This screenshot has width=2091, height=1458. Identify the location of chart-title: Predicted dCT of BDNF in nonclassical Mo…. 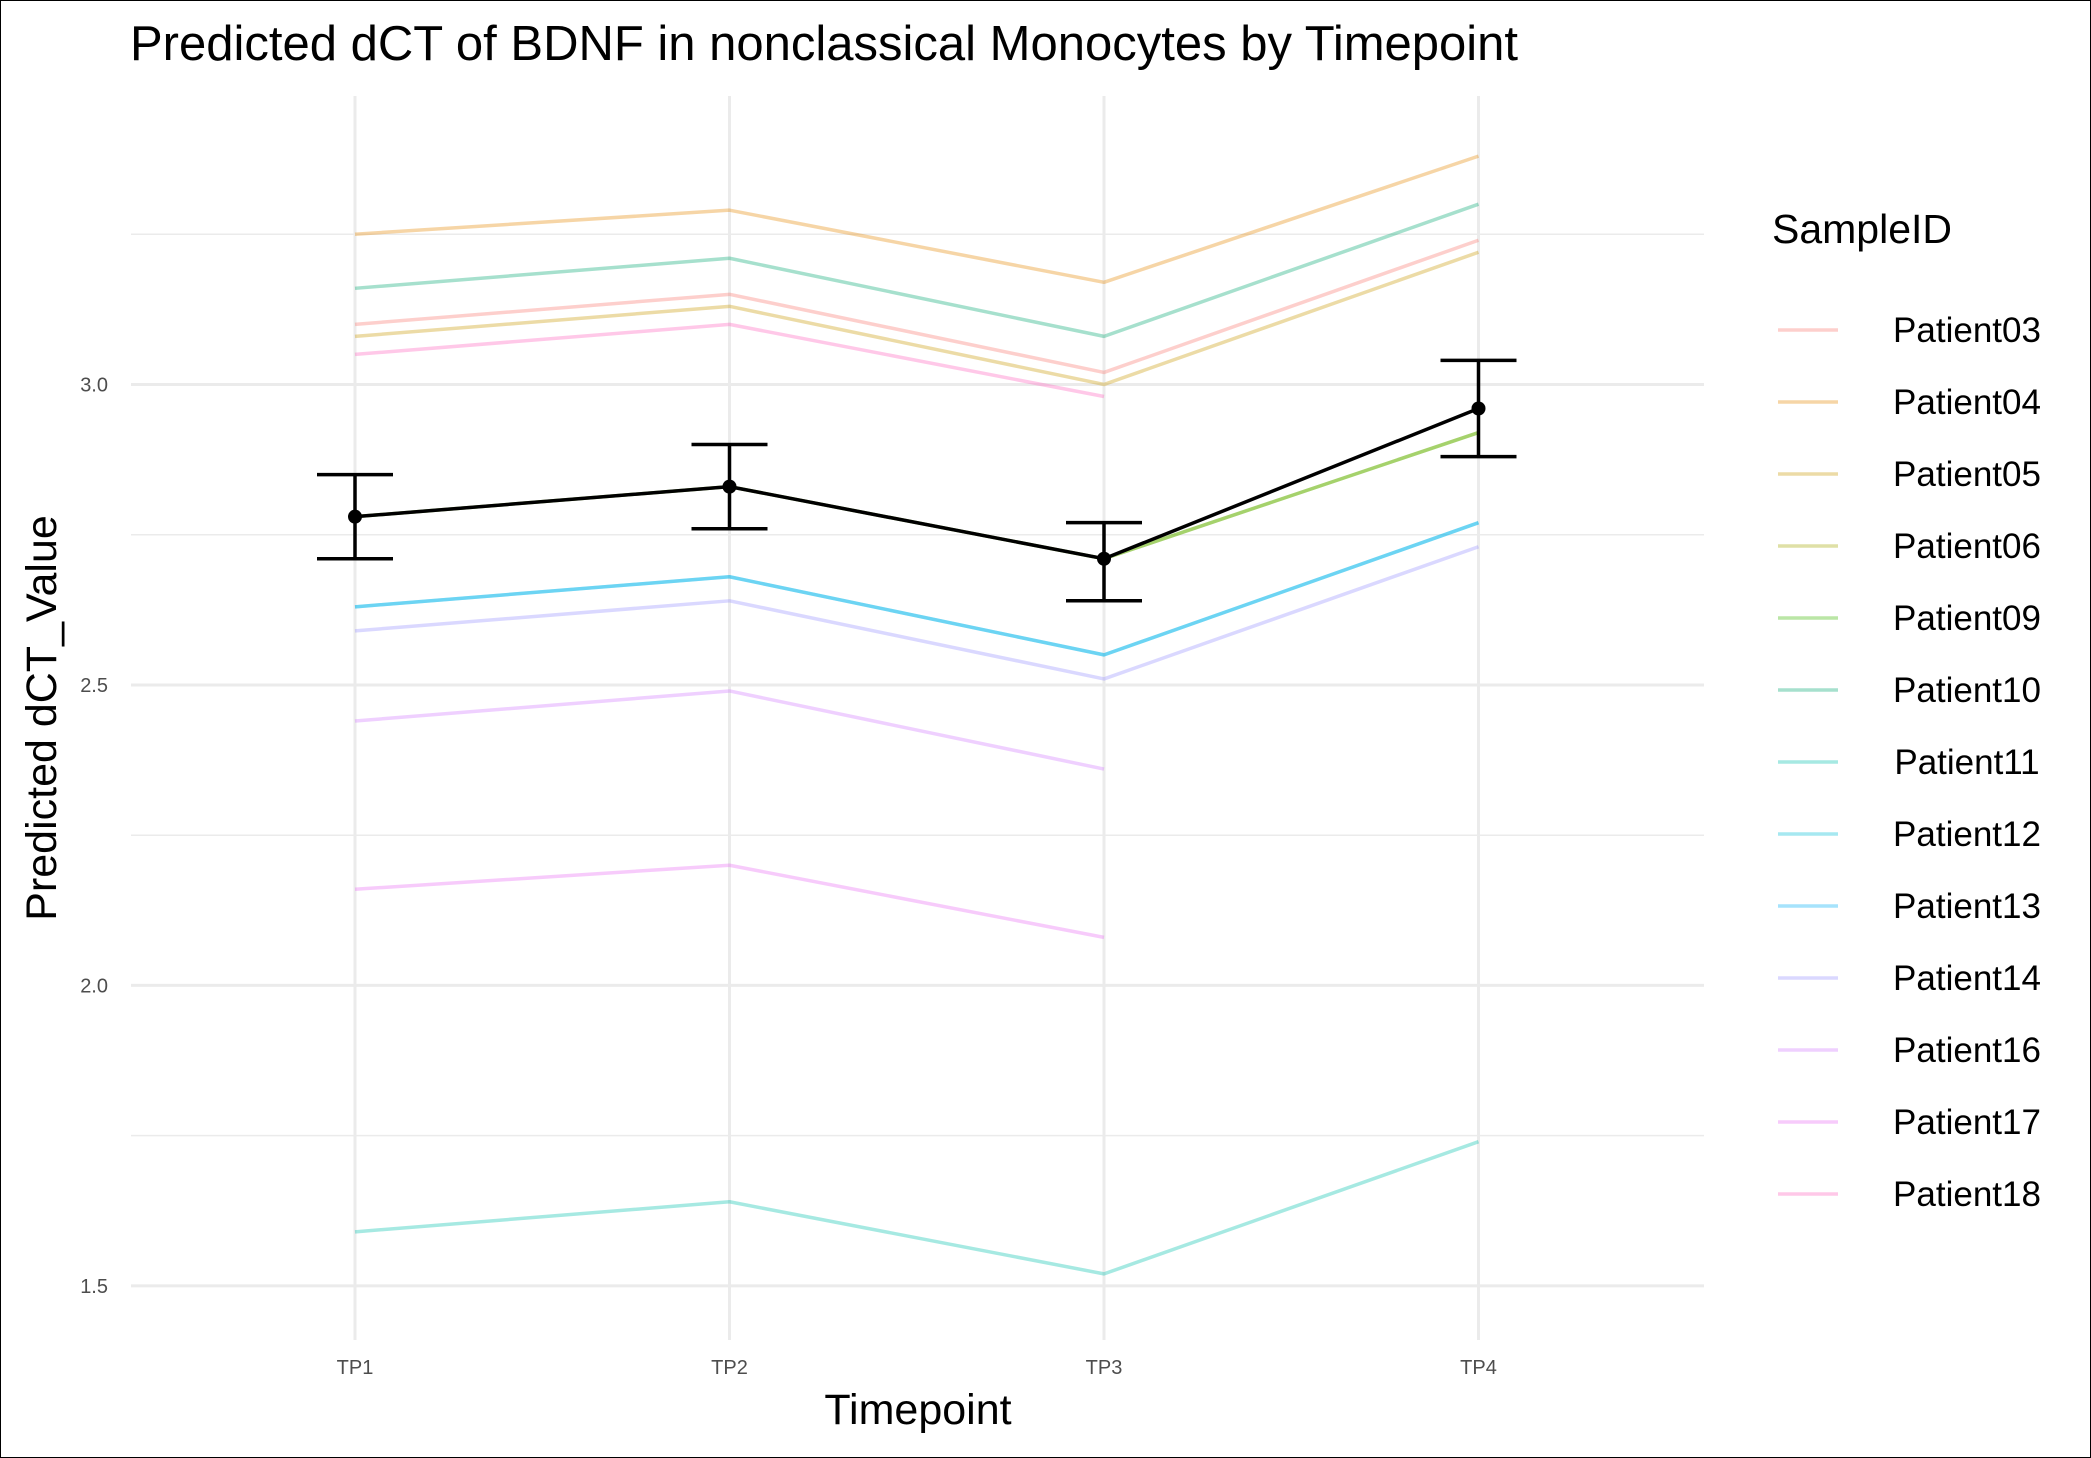
(824, 44).